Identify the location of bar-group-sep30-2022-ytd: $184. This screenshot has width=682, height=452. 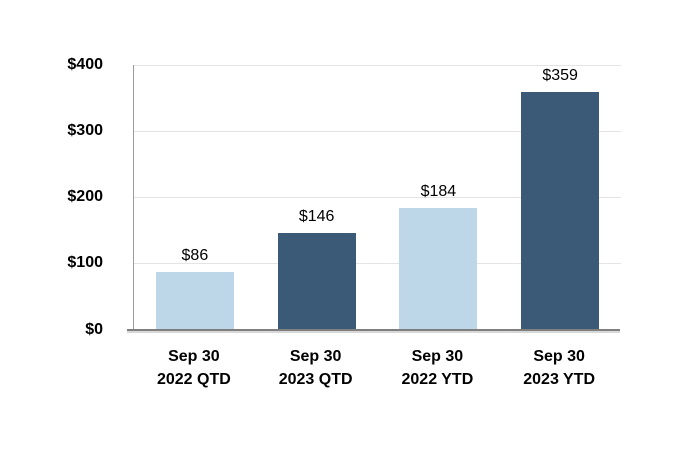
(439, 197).